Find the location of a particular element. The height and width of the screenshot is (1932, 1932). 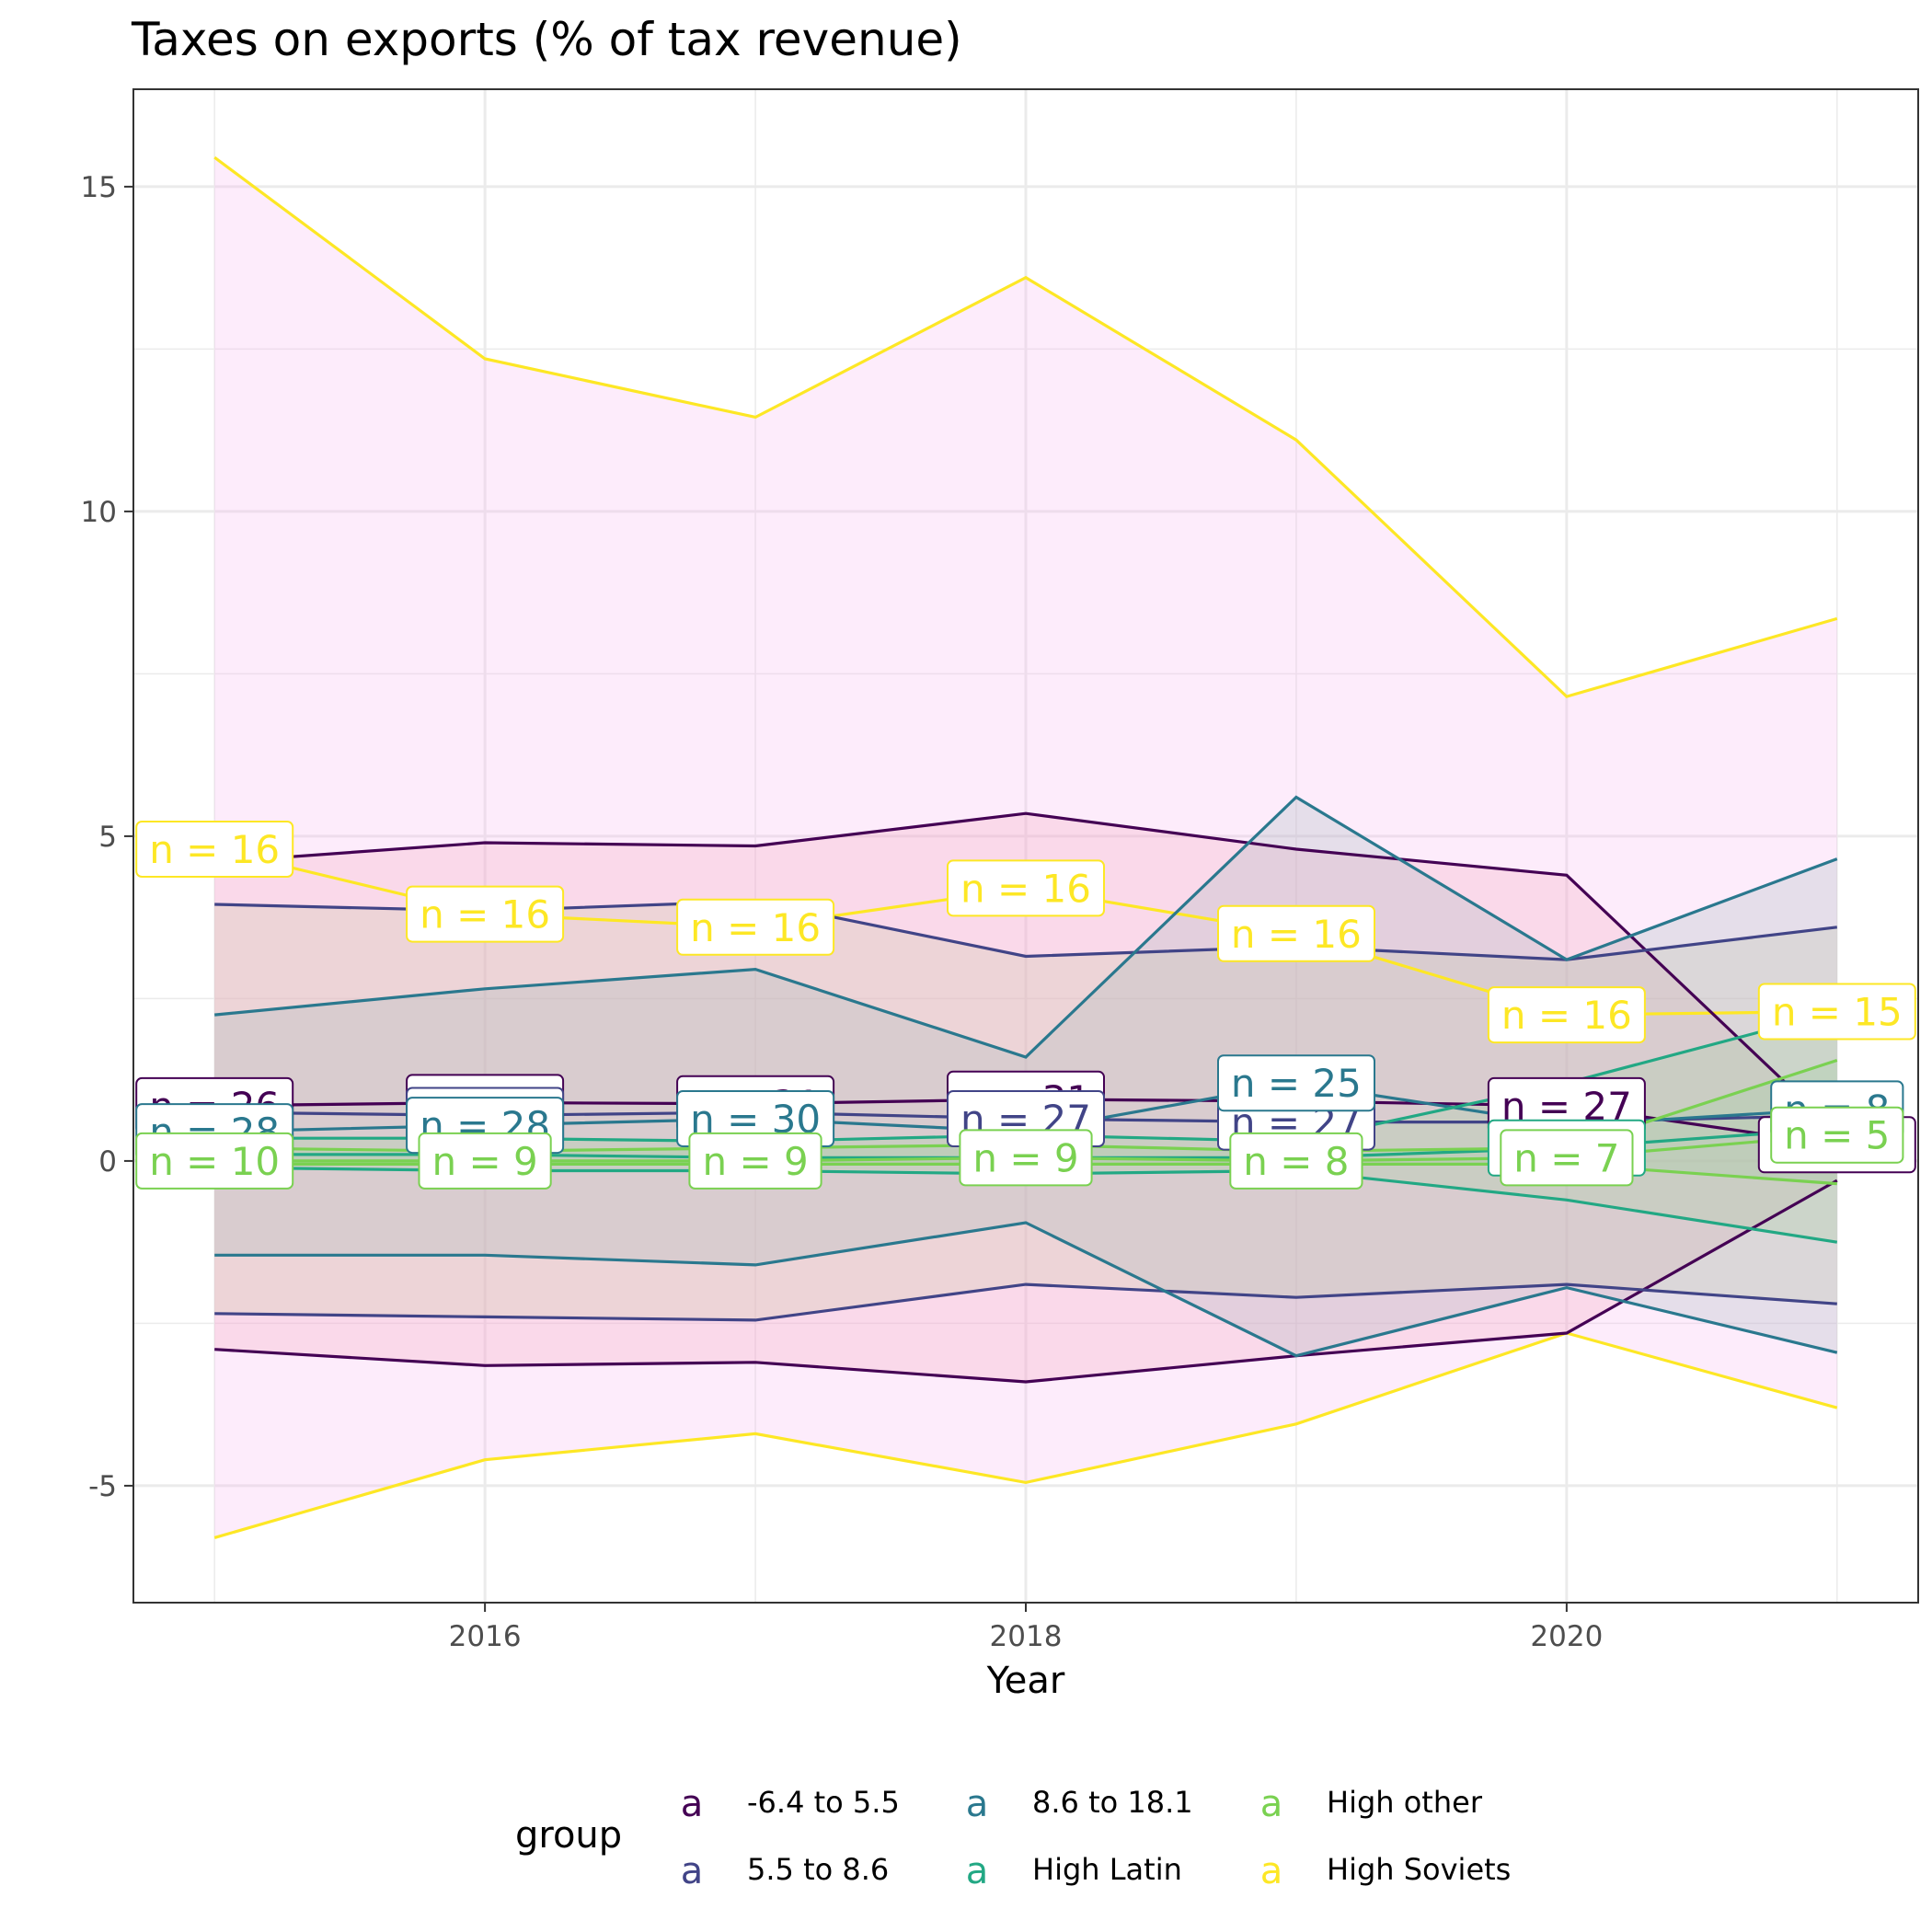

n-label: n = 7 is located at coordinates (1567, 1158).